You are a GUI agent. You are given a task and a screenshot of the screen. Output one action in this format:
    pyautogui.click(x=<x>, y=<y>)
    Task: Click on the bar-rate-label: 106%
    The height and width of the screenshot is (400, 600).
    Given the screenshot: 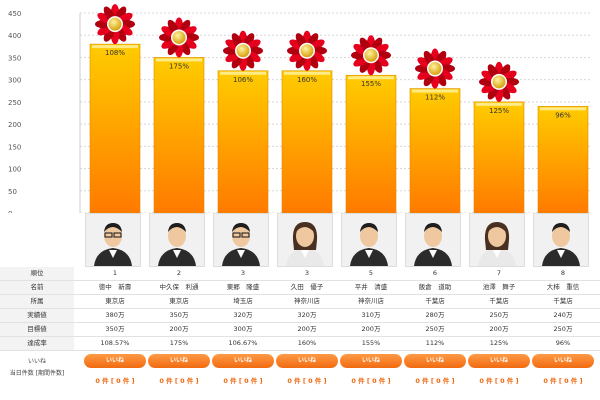 What is the action you would take?
    pyautogui.click(x=243, y=80)
    